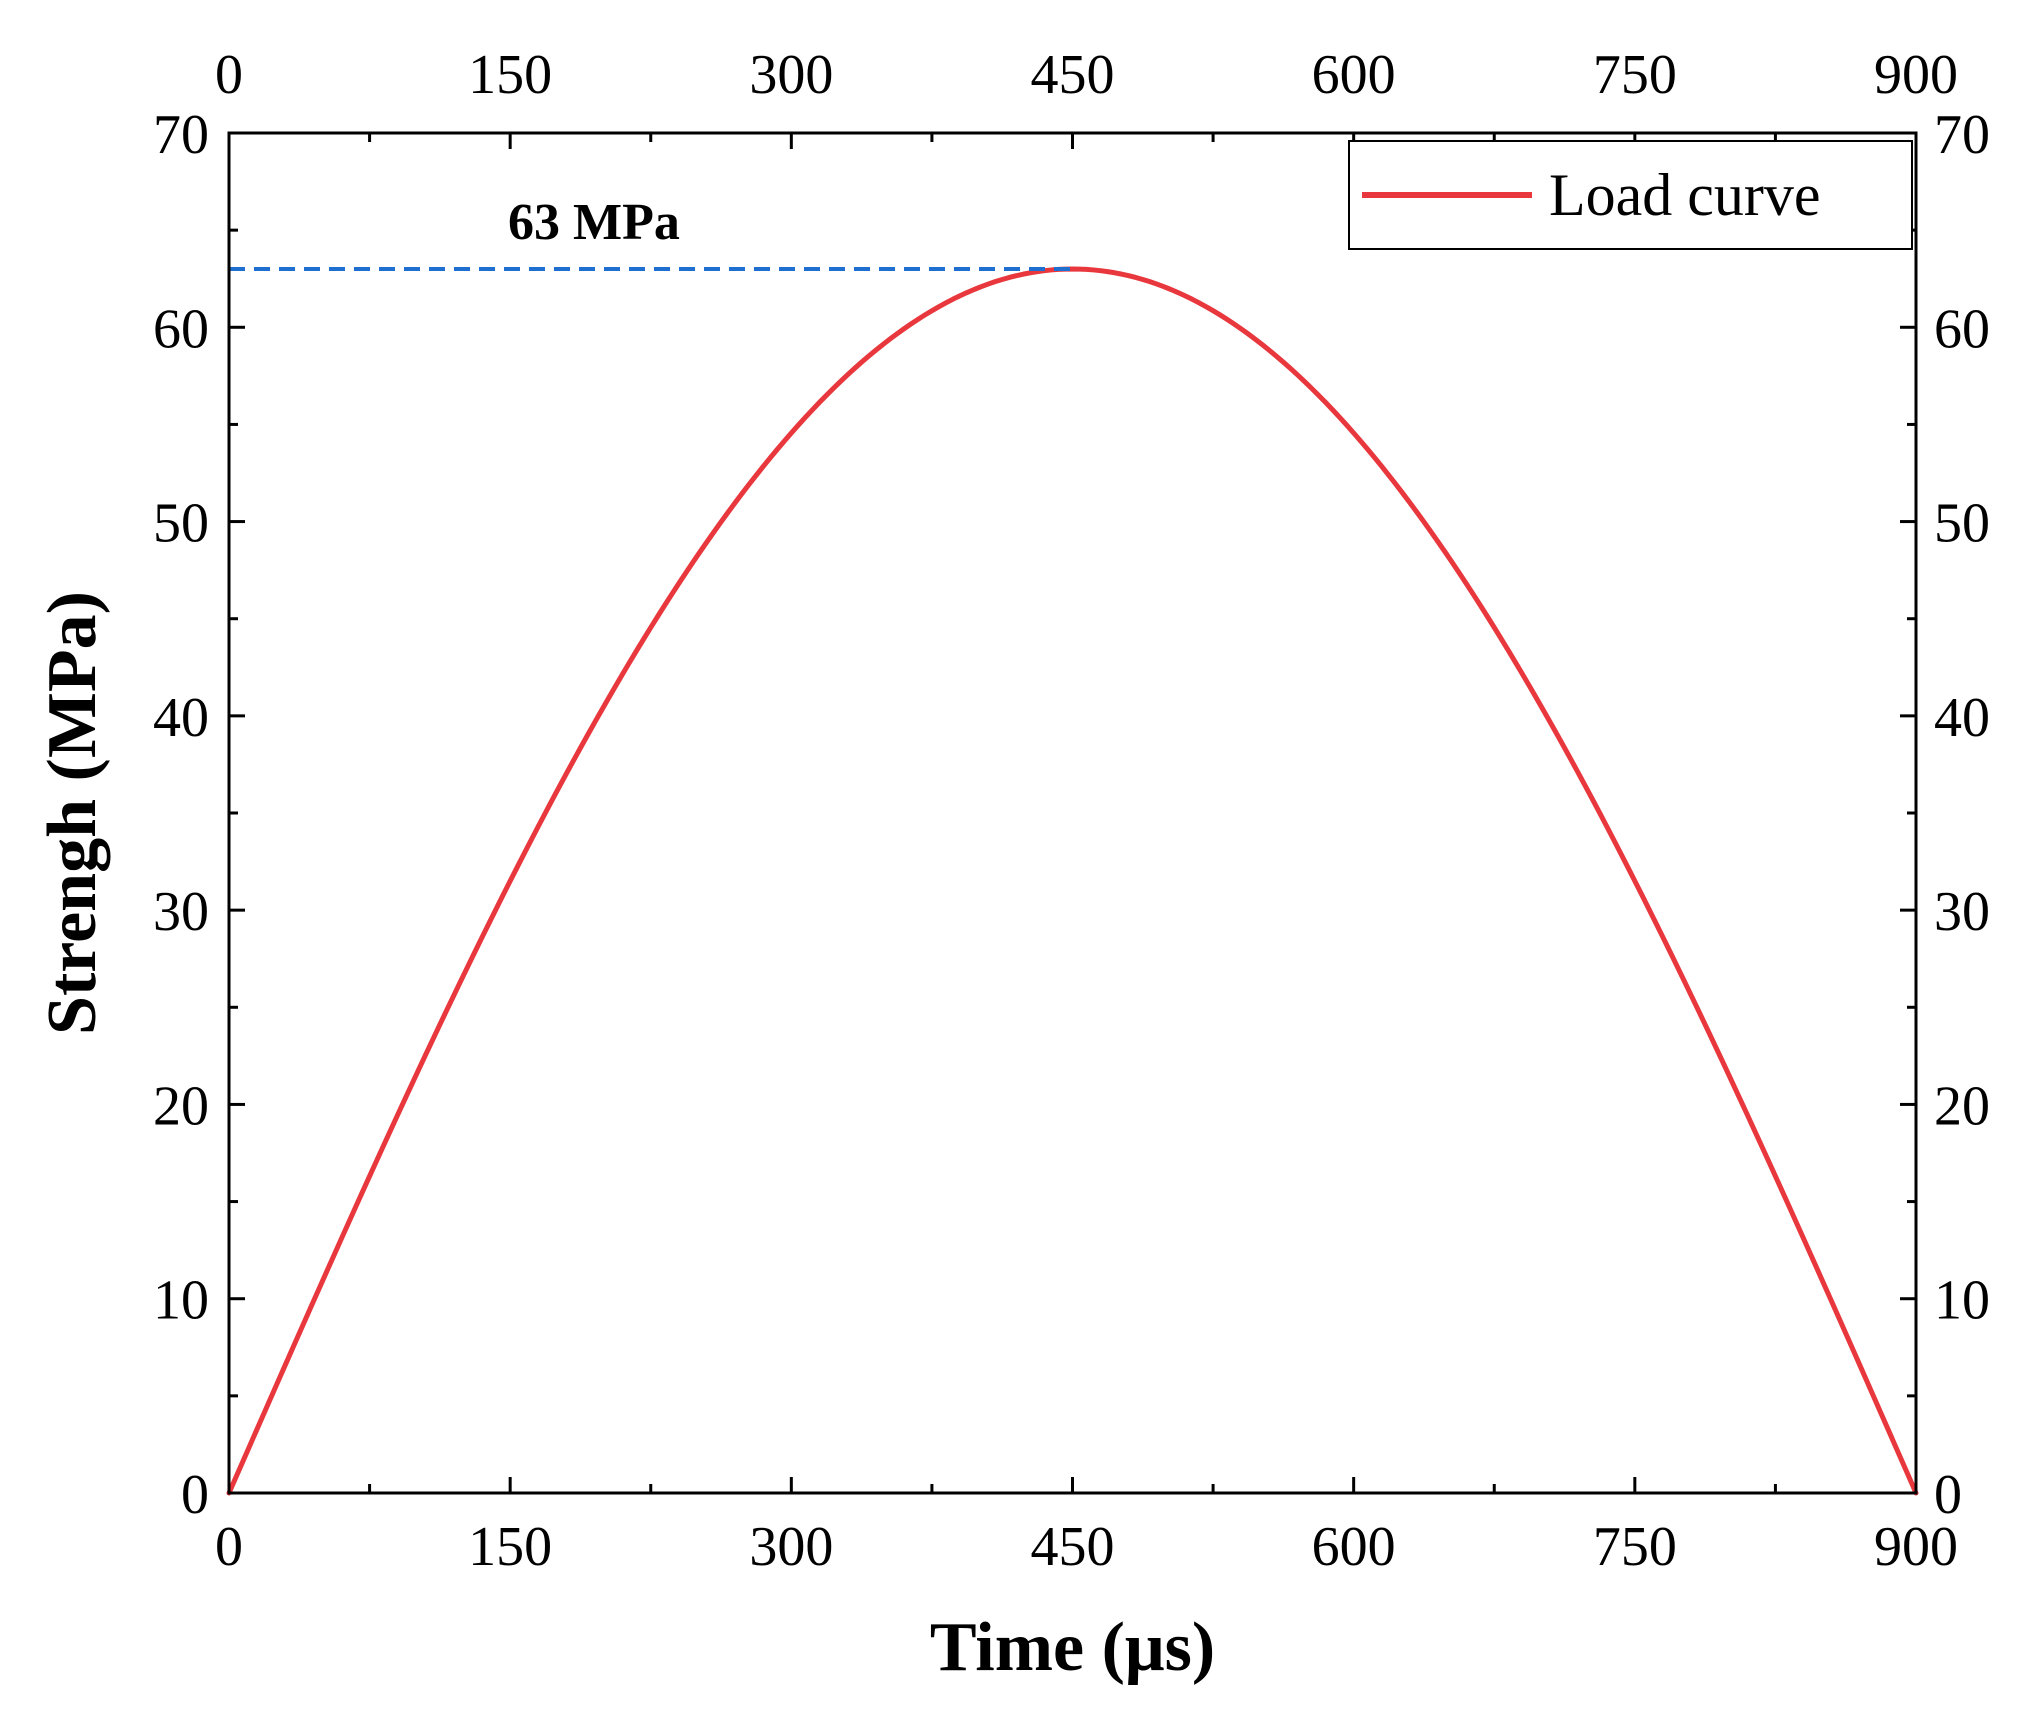  I want to click on y-axis-title: Strengh (MPa), so click(72, 813).